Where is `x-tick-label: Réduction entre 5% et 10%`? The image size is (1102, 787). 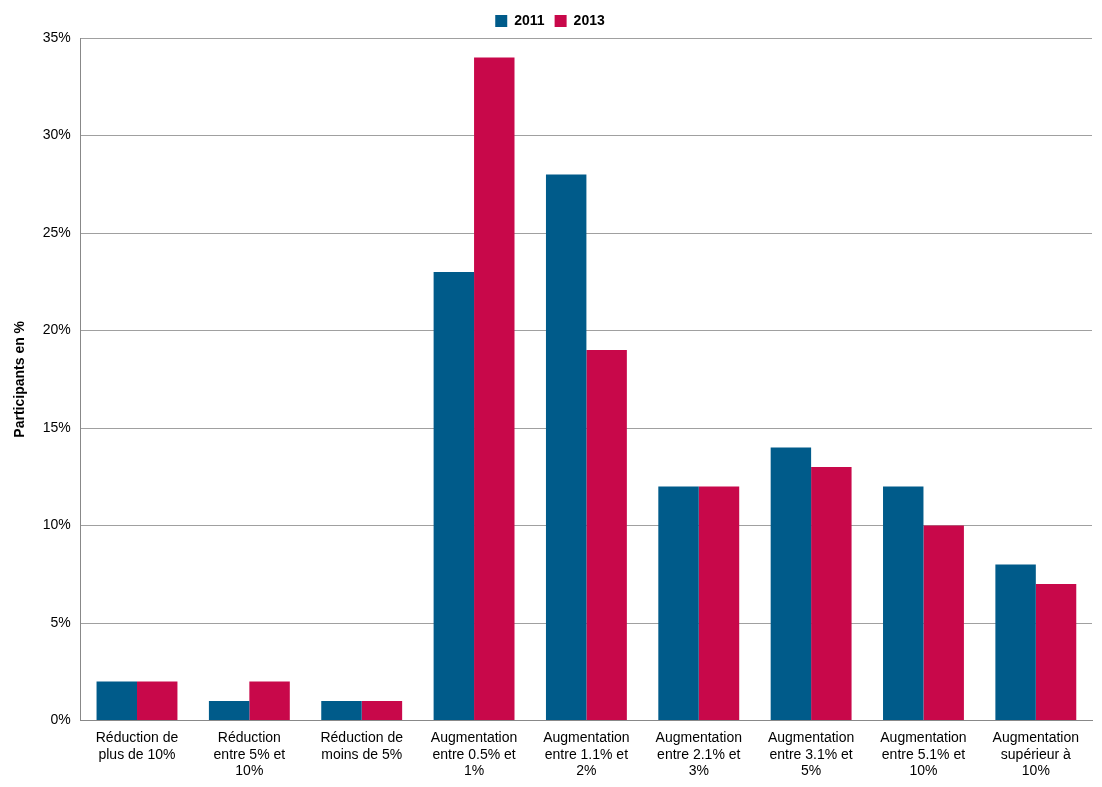
x-tick-label: Réduction entre 5% et 10% is located at coordinates (249, 753).